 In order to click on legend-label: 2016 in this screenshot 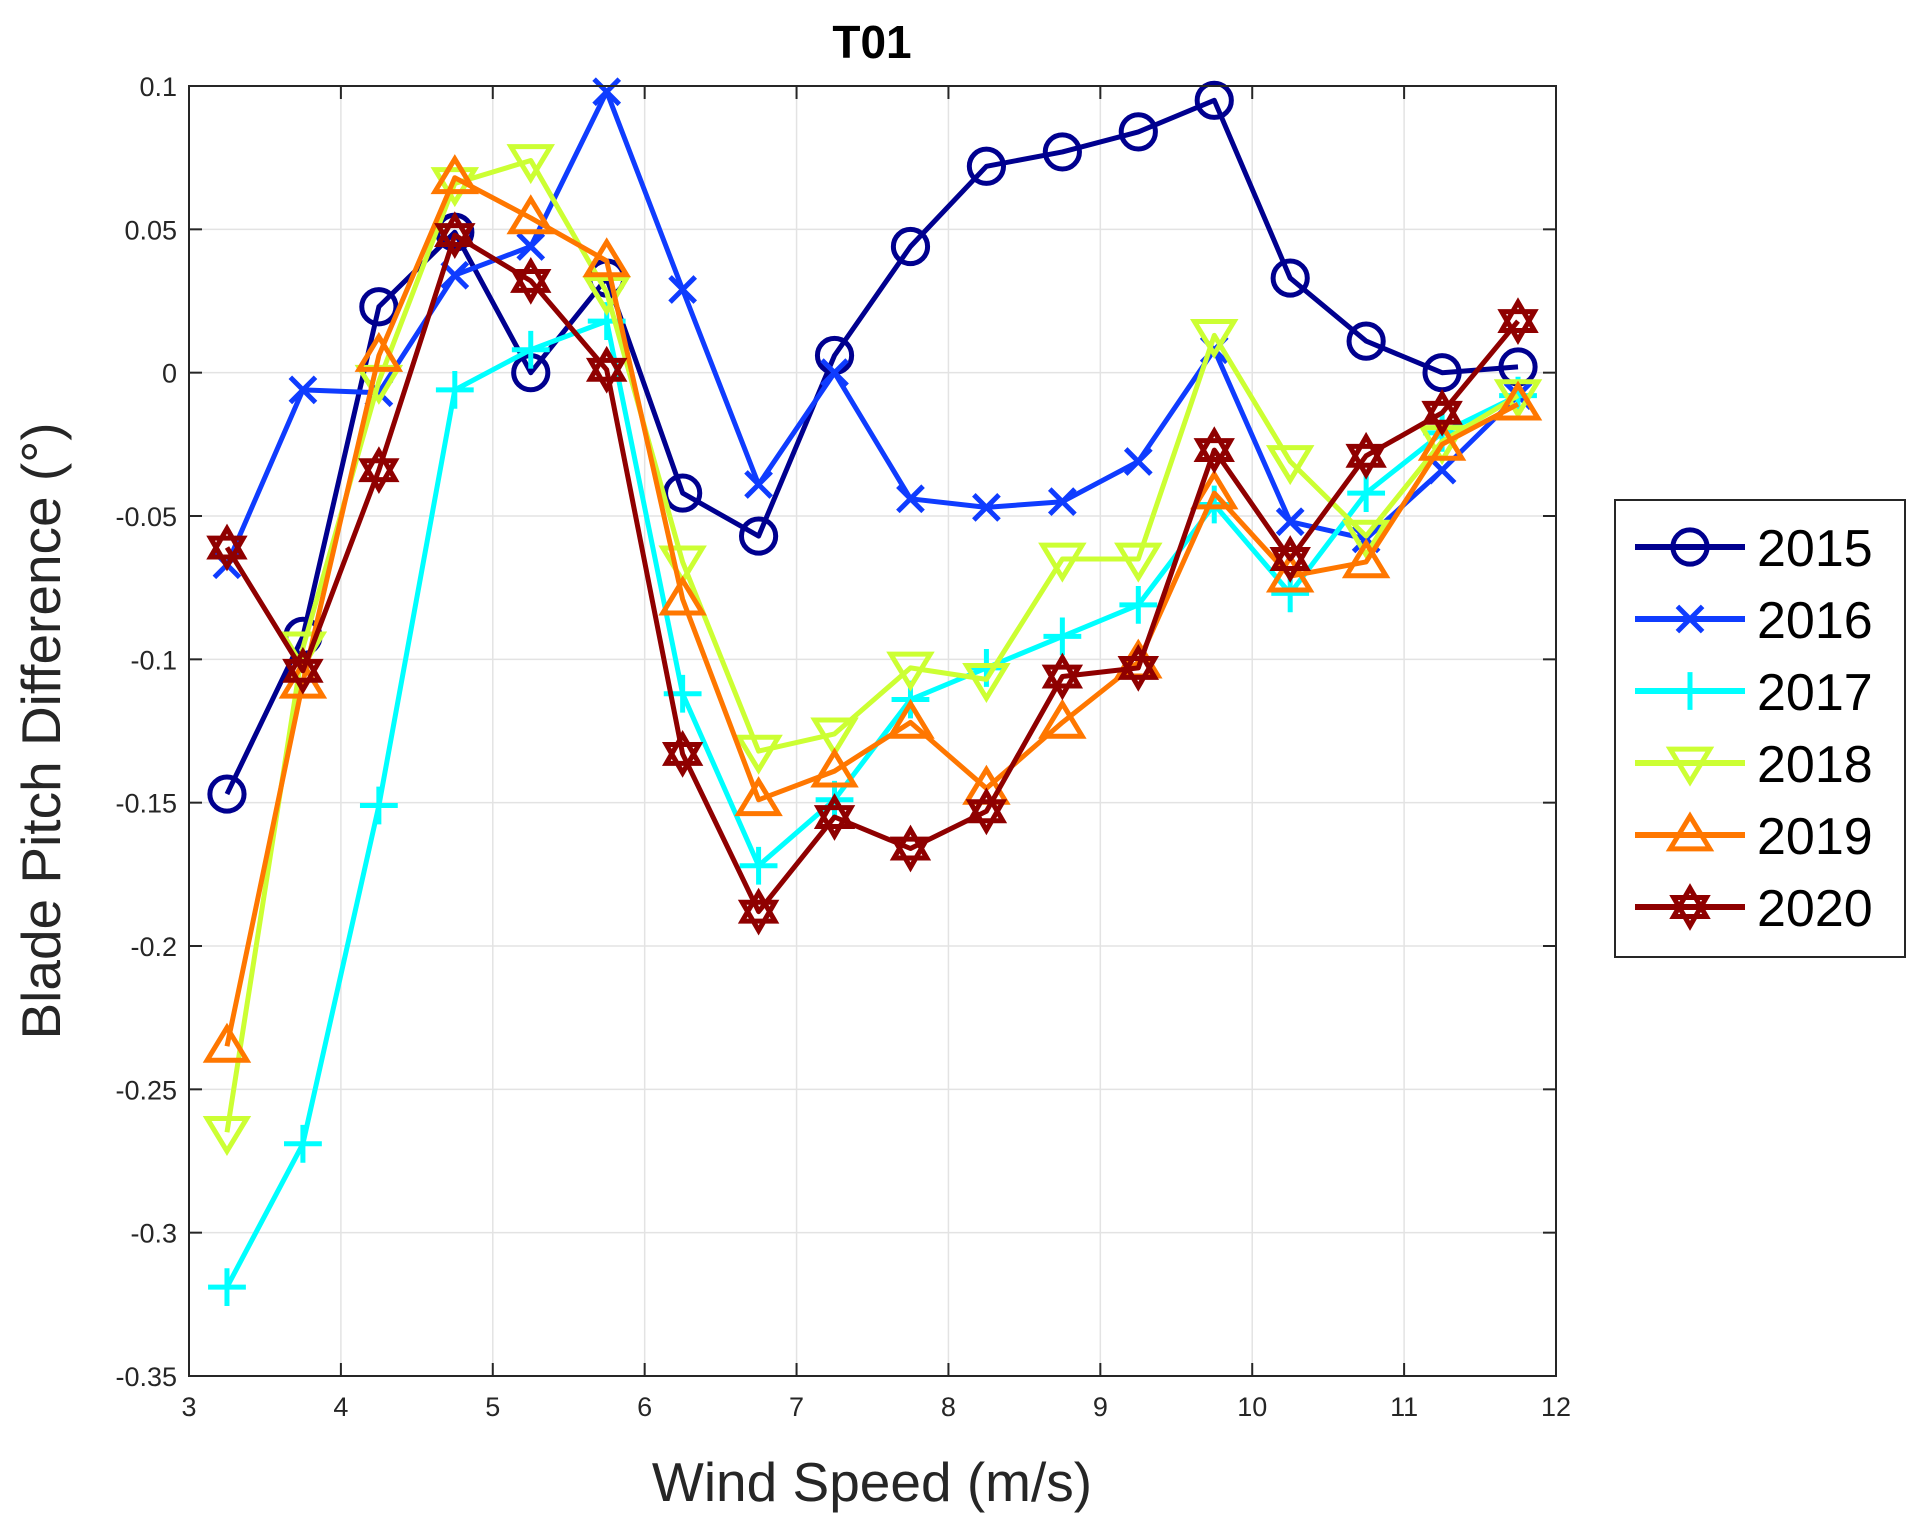, I will do `click(1815, 621)`.